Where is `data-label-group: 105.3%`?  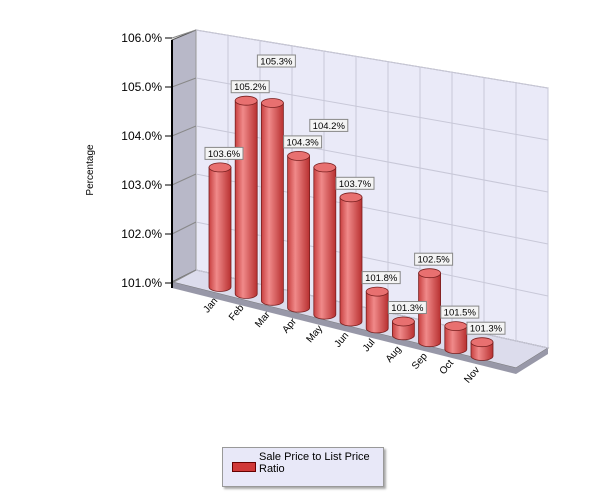
data-label-group: 105.3% is located at coordinates (276, 61).